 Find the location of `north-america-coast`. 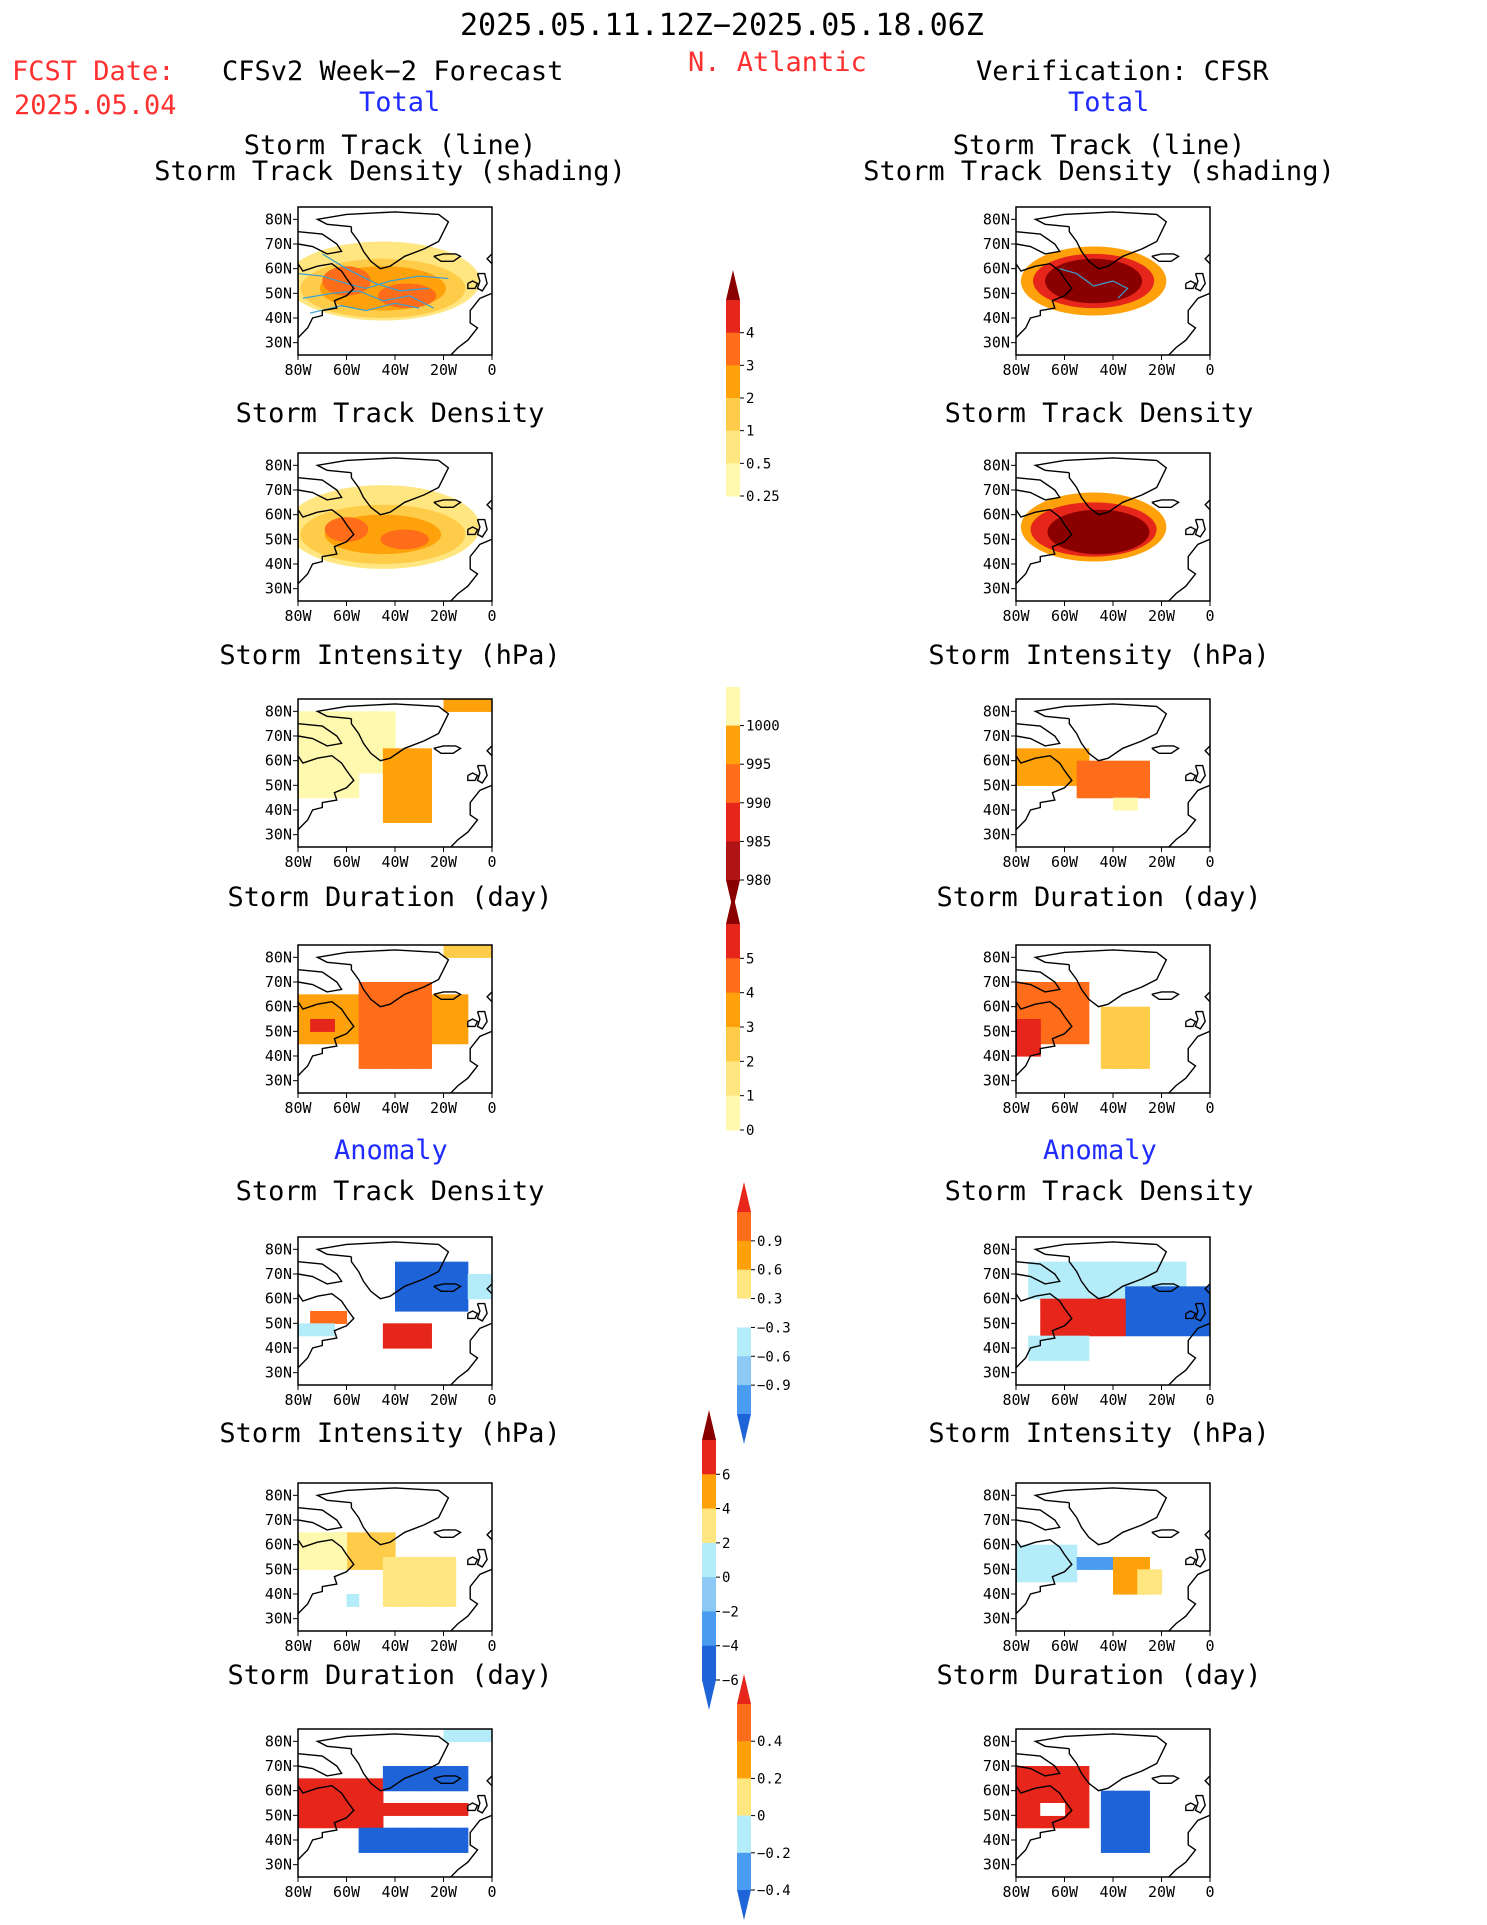

north-america-coast is located at coordinates (326, 1822).